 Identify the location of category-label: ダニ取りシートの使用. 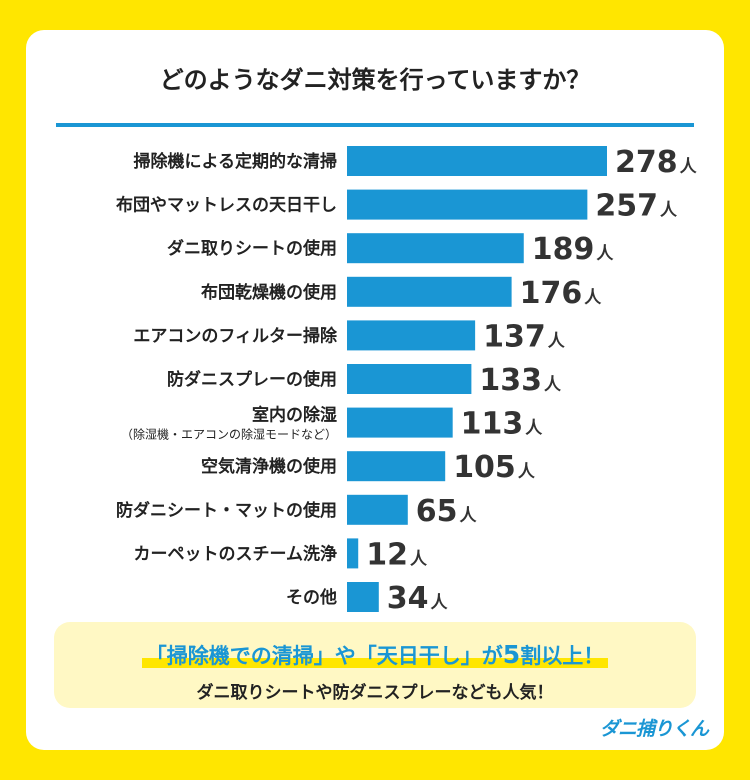
(252, 248).